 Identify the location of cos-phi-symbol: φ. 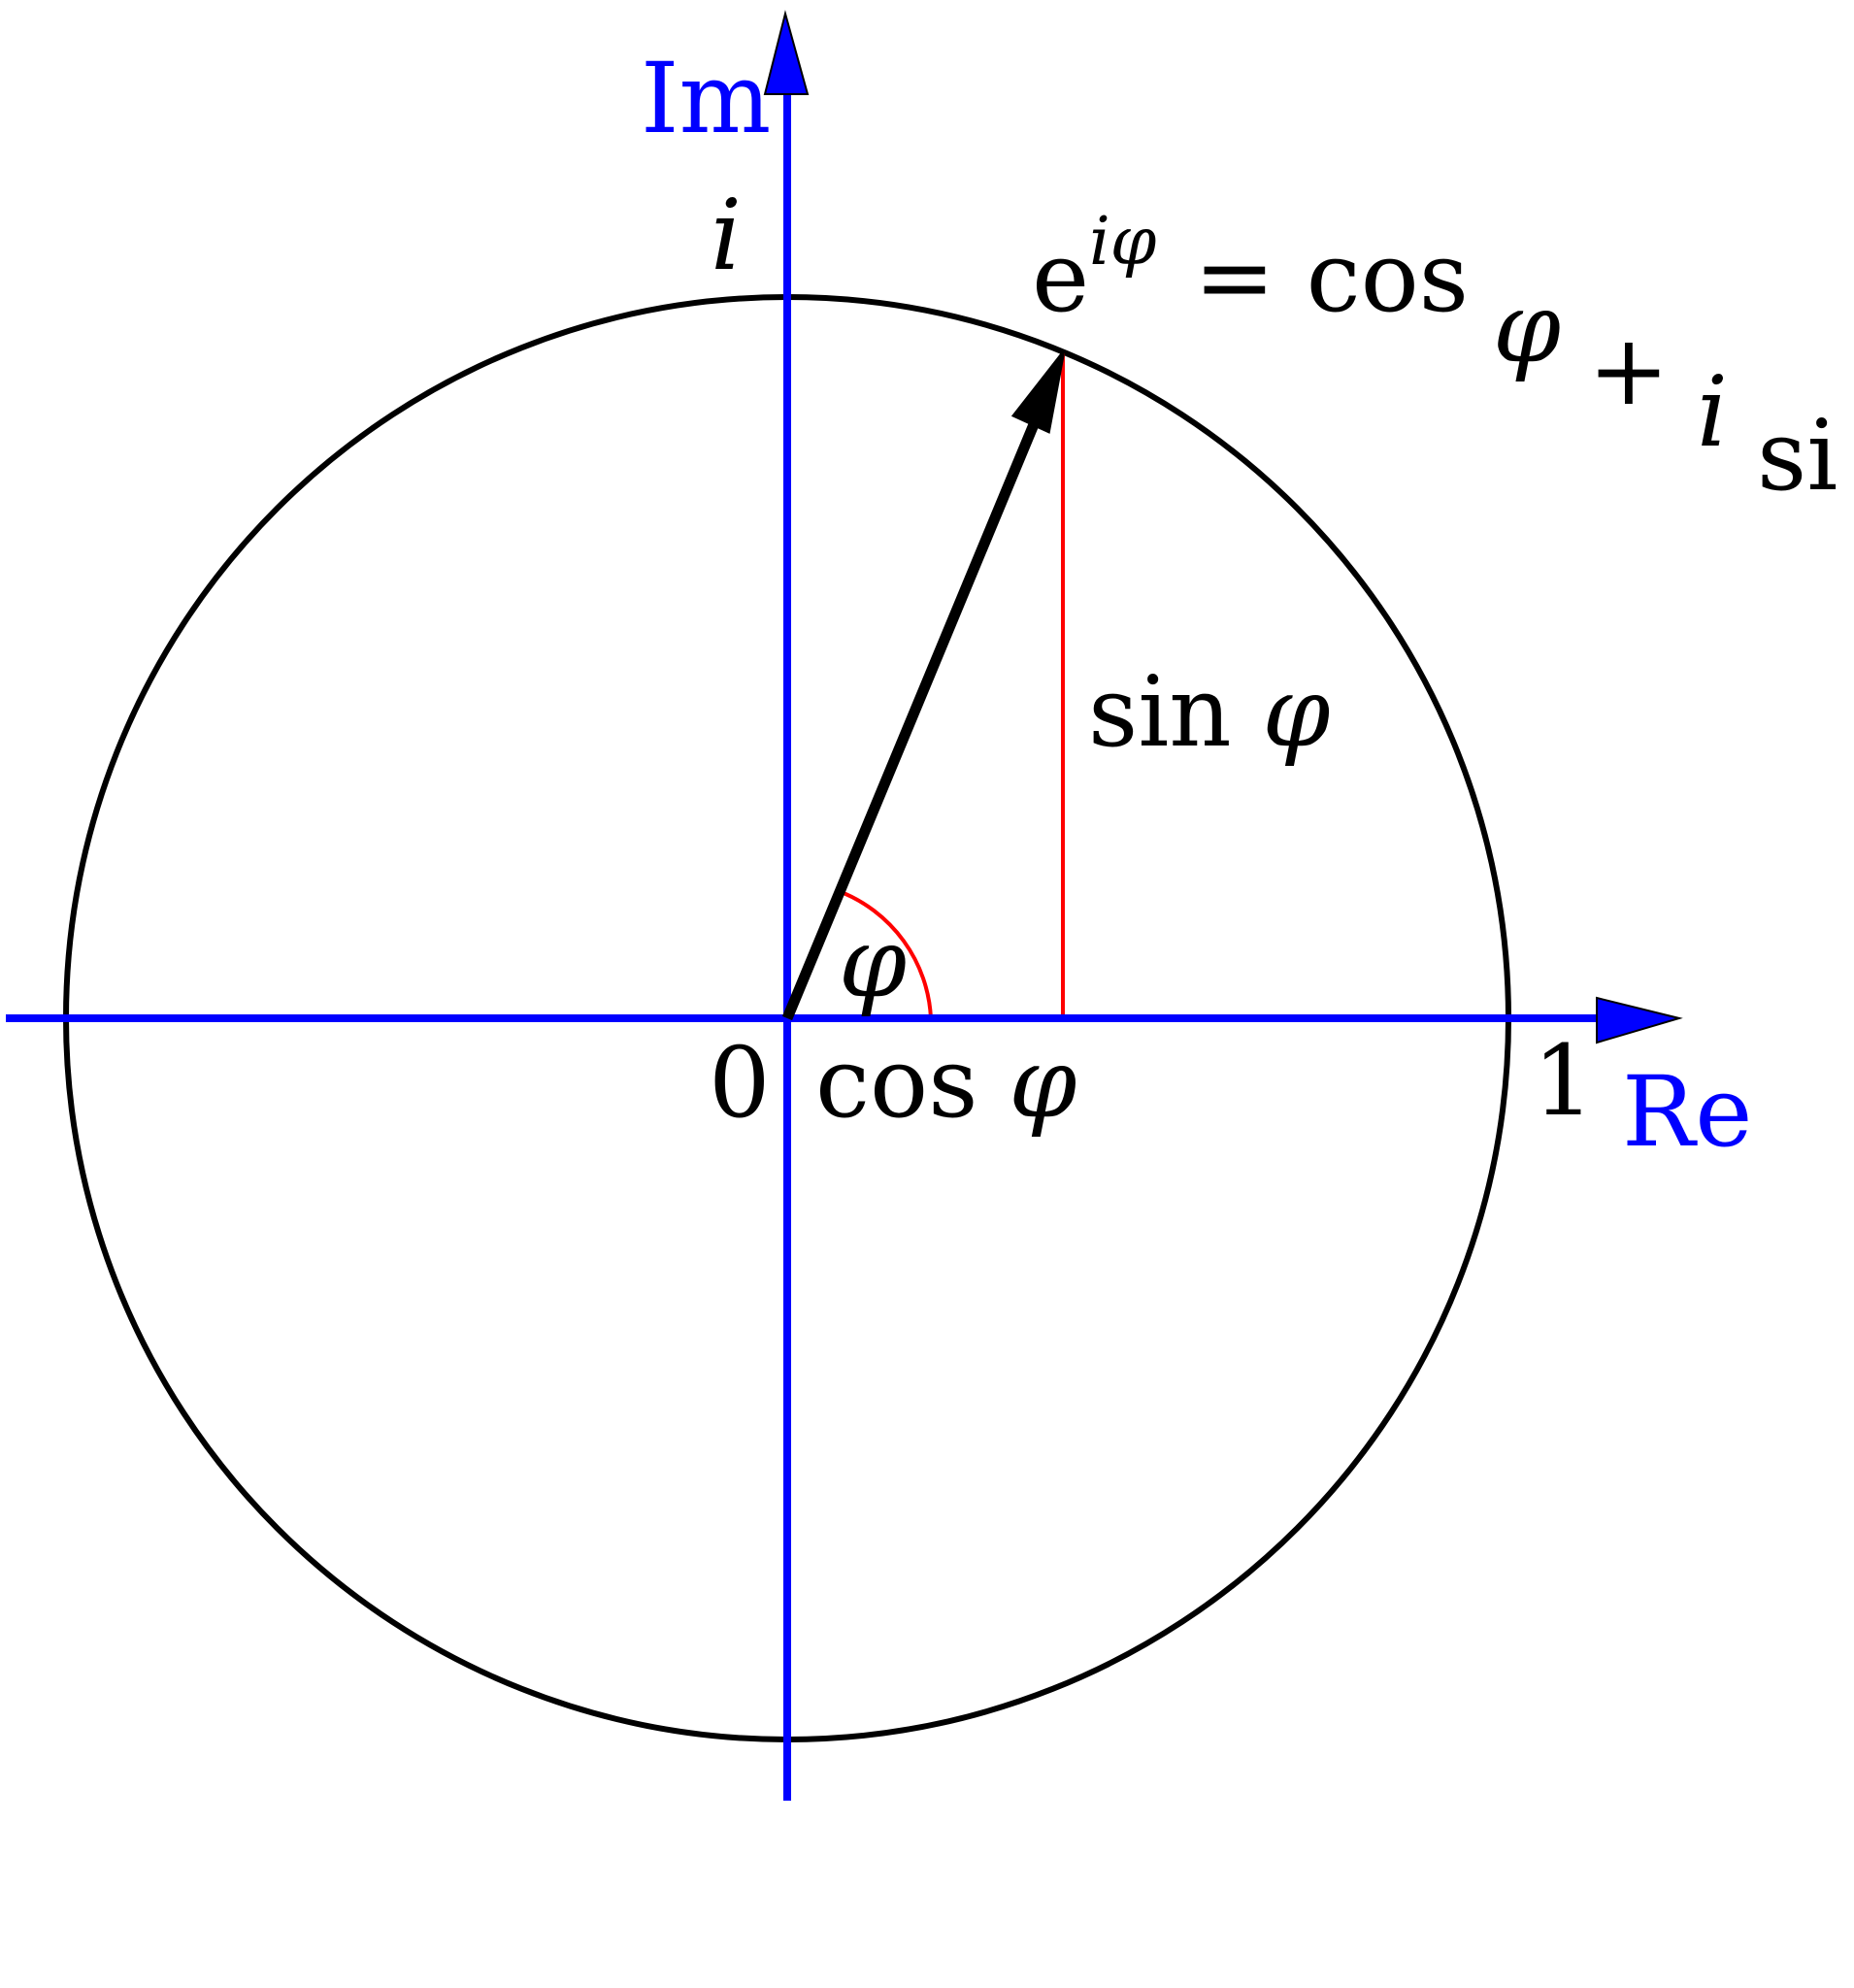
(1042, 1083).